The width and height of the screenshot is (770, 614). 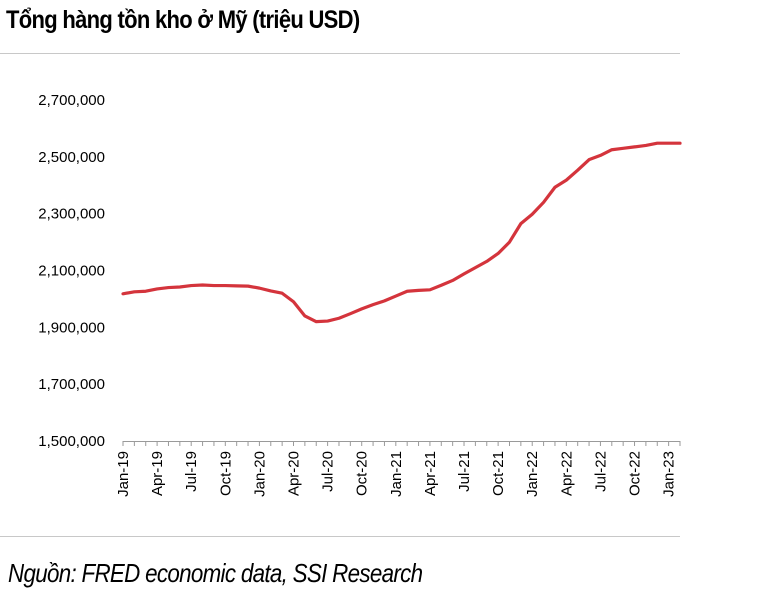 What do you see at coordinates (669, 474) in the screenshot?
I see `x-tick-label: Jan-23` at bounding box center [669, 474].